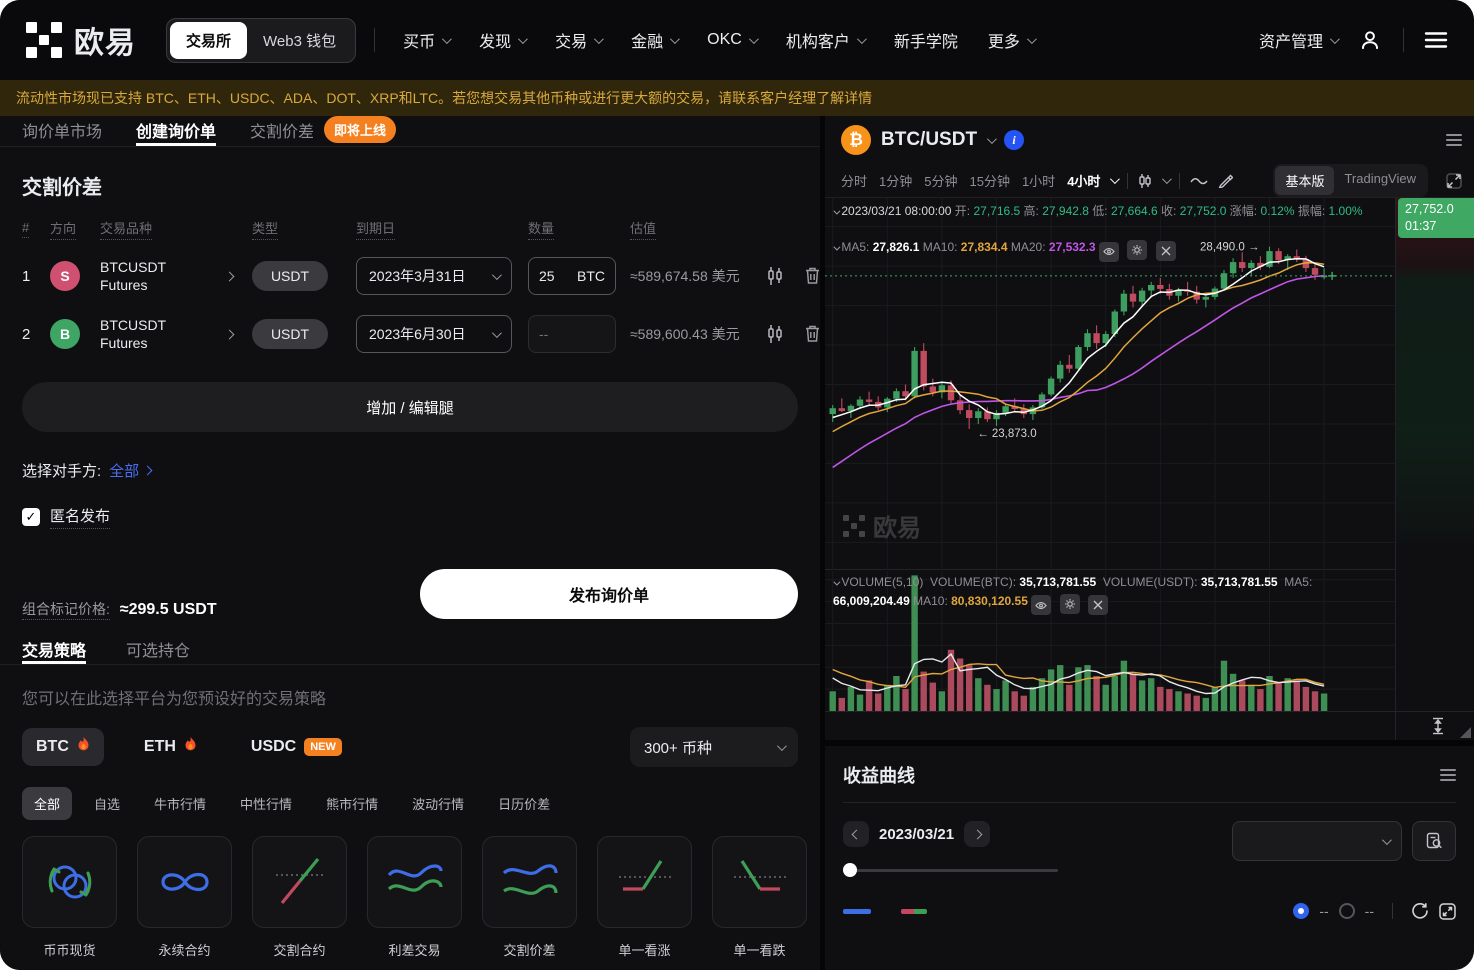 Image resolution: width=1474 pixels, height=970 pixels. Describe the element at coordinates (438, 804) in the screenshot. I see `filter-5: 波动行情` at that location.